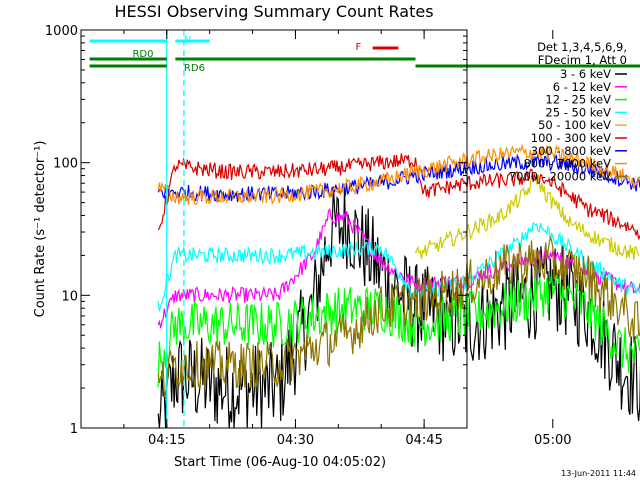 The height and width of the screenshot is (480, 640). I want to click on y-tick-label: 10, so click(69, 296).